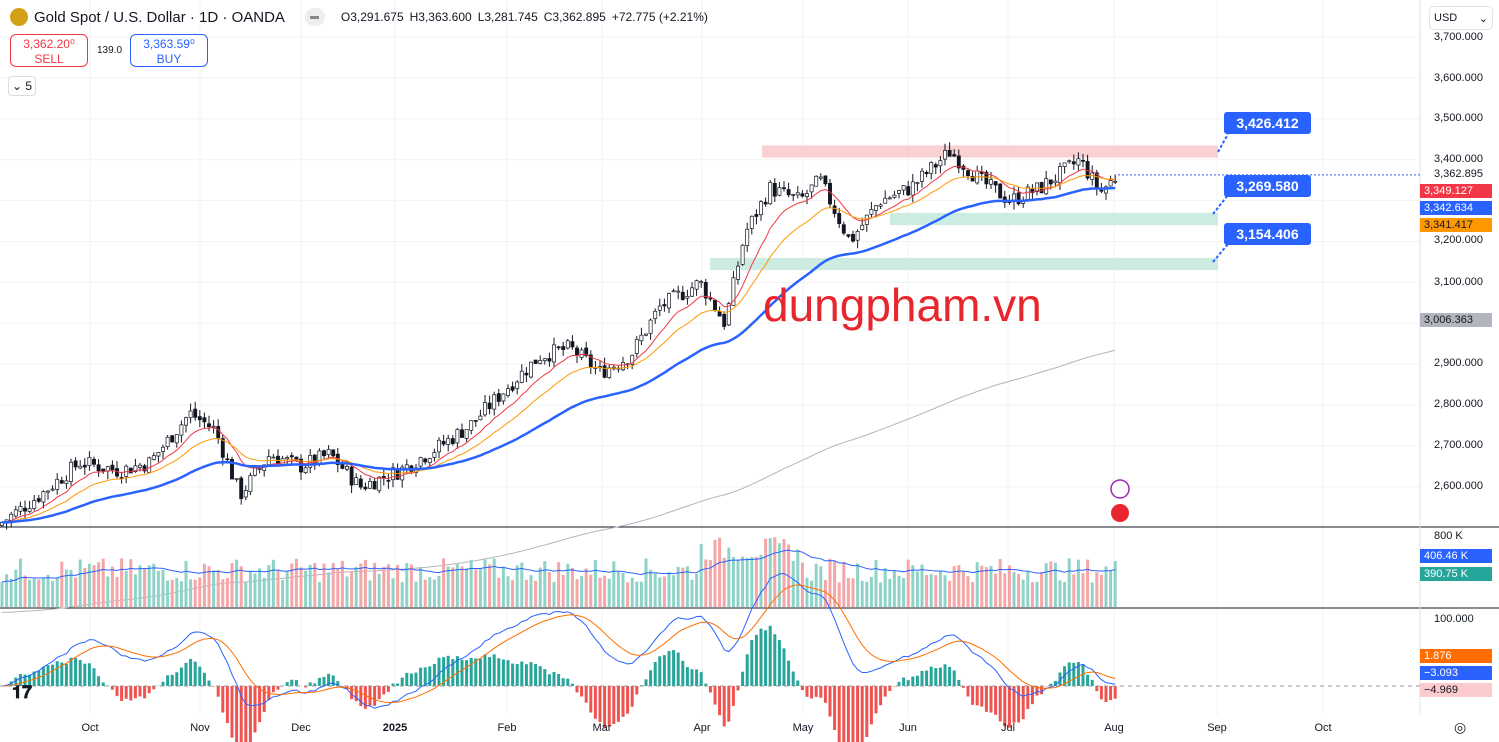  Describe the element at coordinates (1267, 234) in the screenshot. I see `zone-label-support2: 3,154.406` at that location.